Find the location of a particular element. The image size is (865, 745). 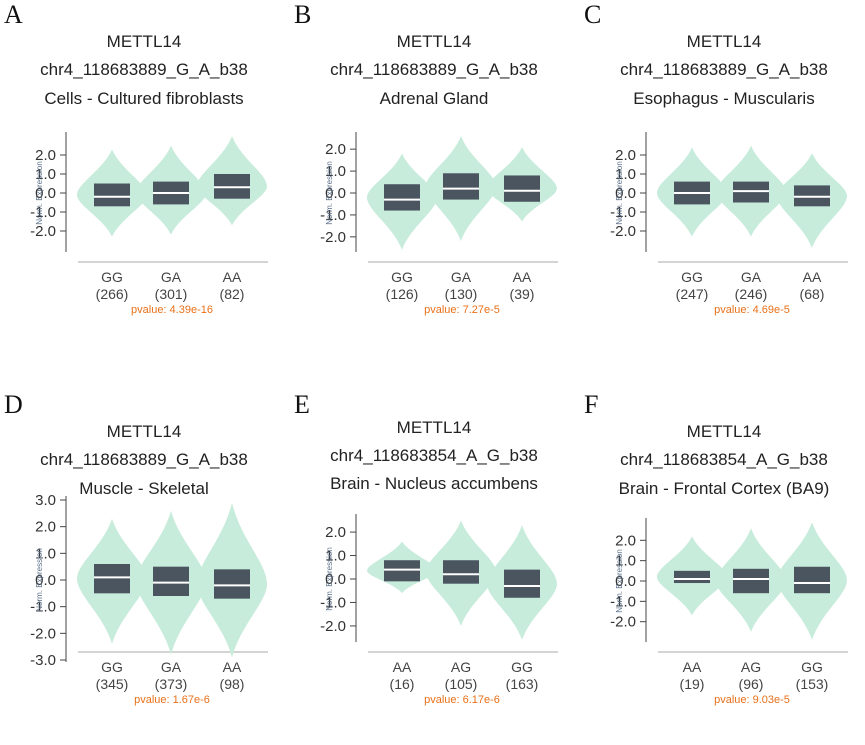

pvalue-label: pvalue: 6.17e-6 is located at coordinates (462, 700).